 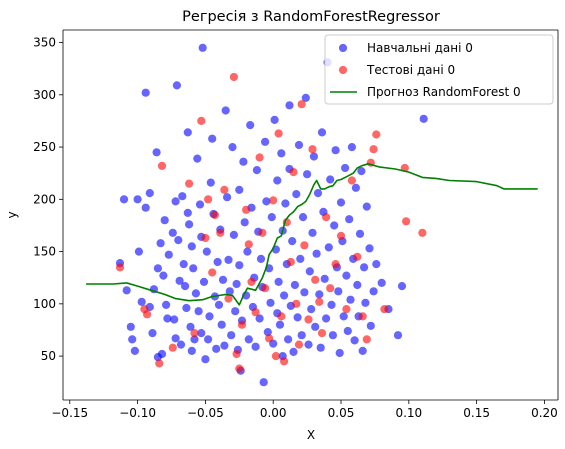 I want to click on legend-label: Тестові дані 0, so click(x=410, y=70).